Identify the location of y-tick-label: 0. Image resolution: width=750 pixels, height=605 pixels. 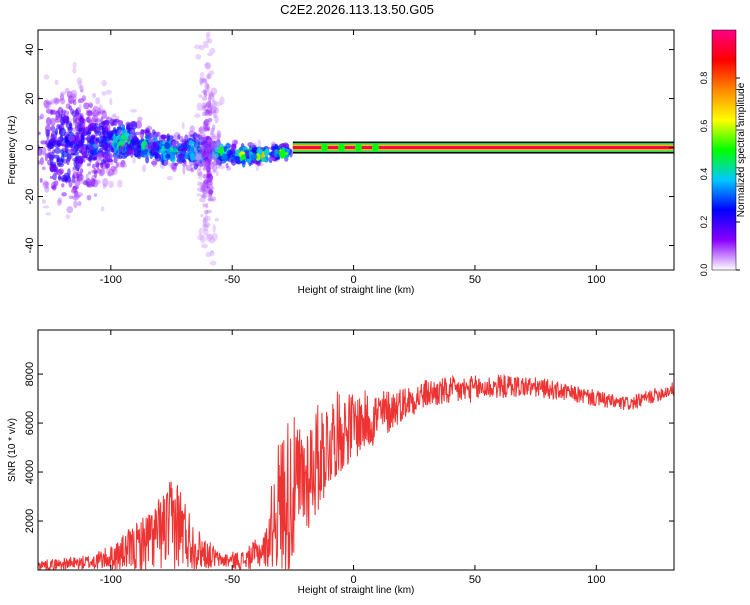
(30, 147).